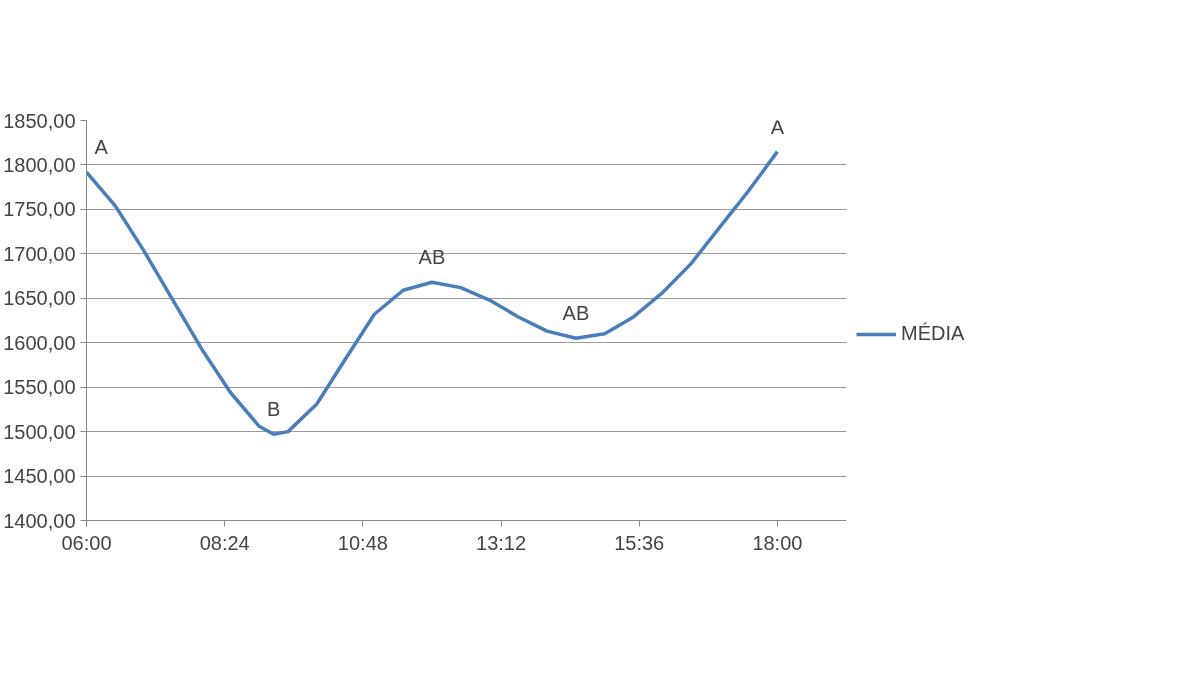 This screenshot has width=1178, height=684. Describe the element at coordinates (86, 542) in the screenshot. I see `x-tick-label: 06:00` at that location.